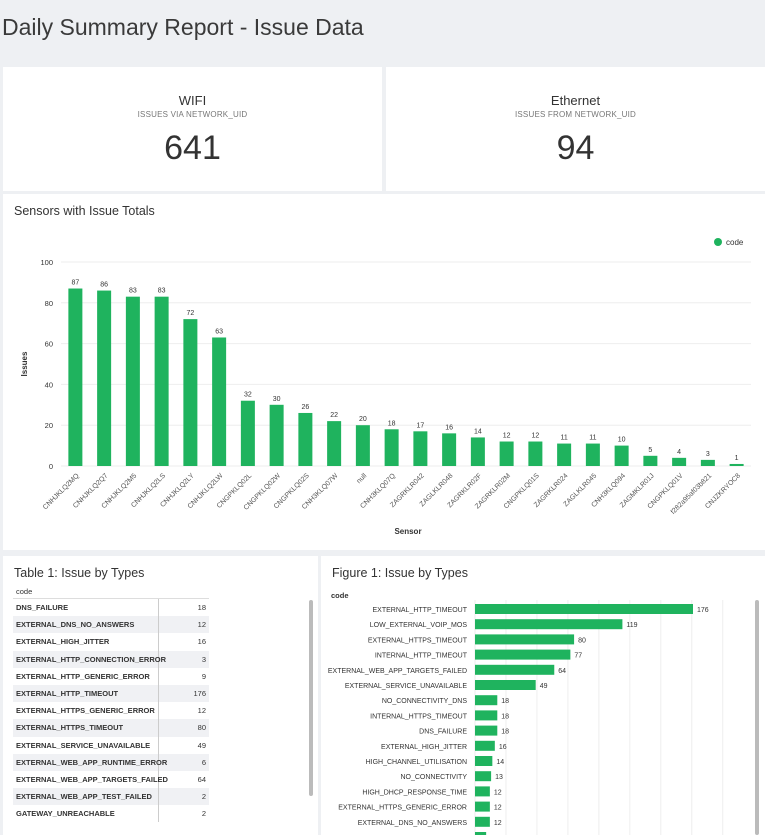 This screenshot has width=765, height=835. I want to click on cell-code: DNS_FAILURE, so click(87, 608).